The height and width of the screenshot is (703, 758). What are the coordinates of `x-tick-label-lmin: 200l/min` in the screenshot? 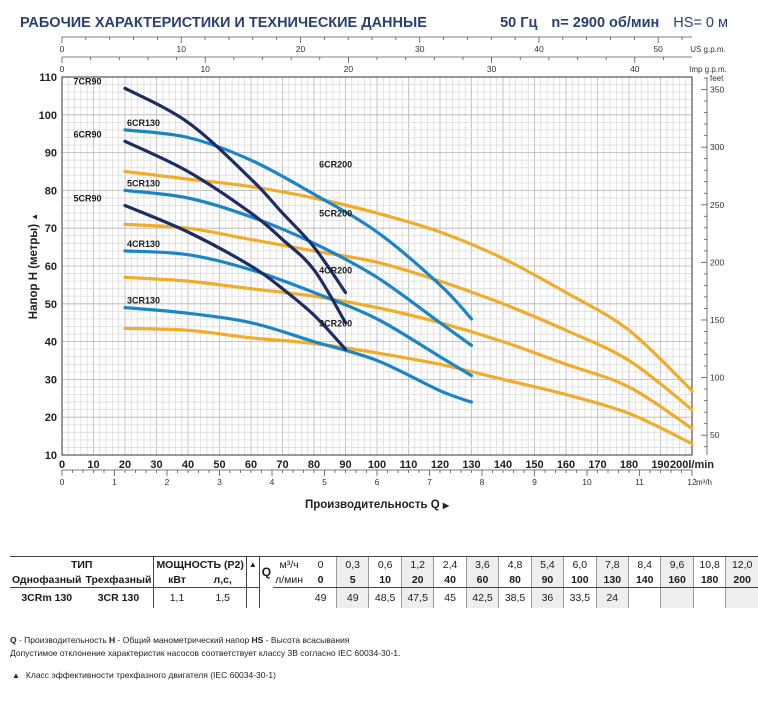 It's located at (692, 465).